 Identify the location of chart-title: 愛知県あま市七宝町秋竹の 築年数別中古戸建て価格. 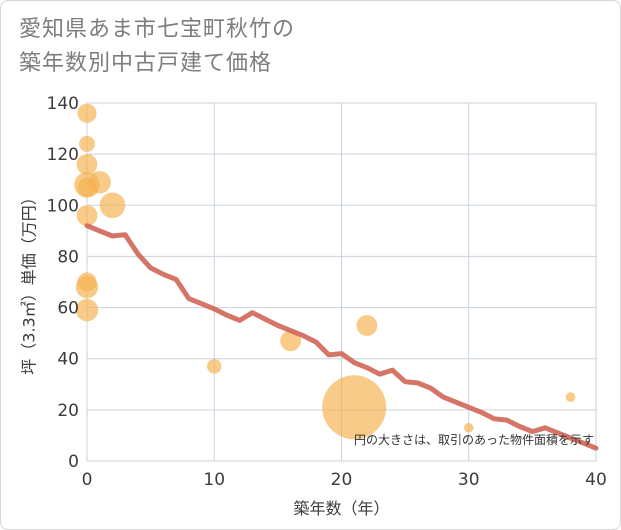
(157, 47).